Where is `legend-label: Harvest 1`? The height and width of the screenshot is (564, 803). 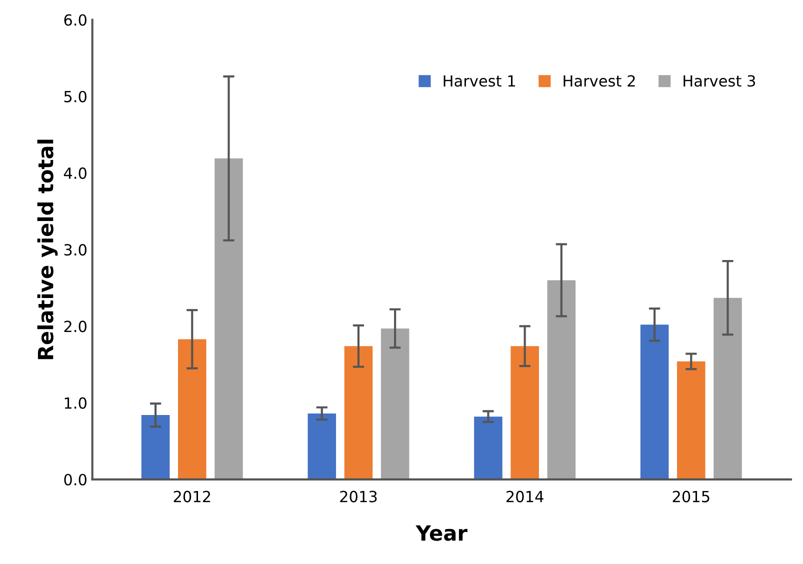
legend-label: Harvest 1 is located at coordinates (479, 81).